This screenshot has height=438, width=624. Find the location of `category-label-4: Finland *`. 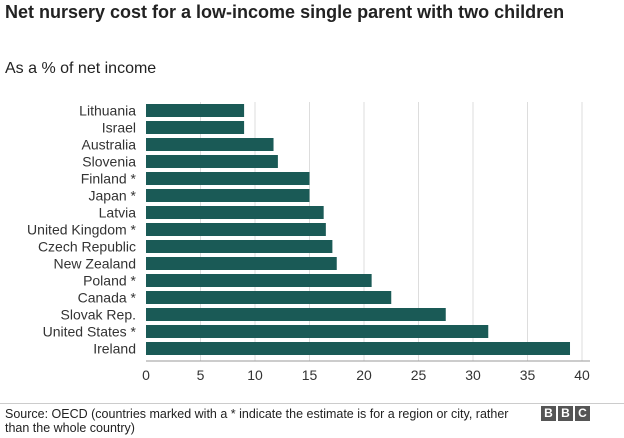

category-label-4: Finland * is located at coordinates (109, 179).